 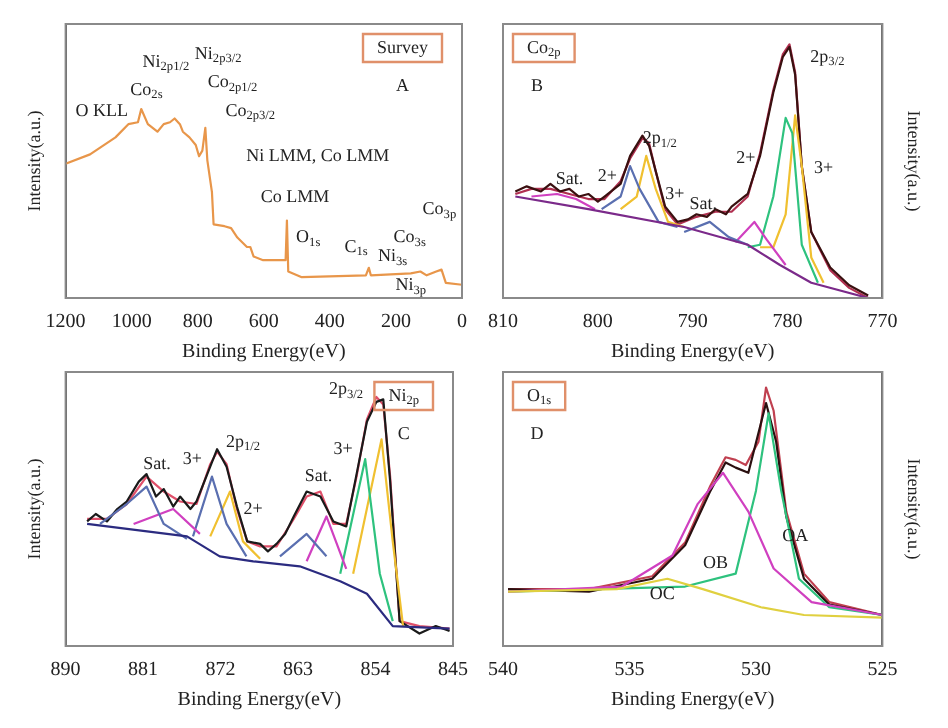 What do you see at coordinates (715, 561) in the screenshot?
I see `annotation: OB` at bounding box center [715, 561].